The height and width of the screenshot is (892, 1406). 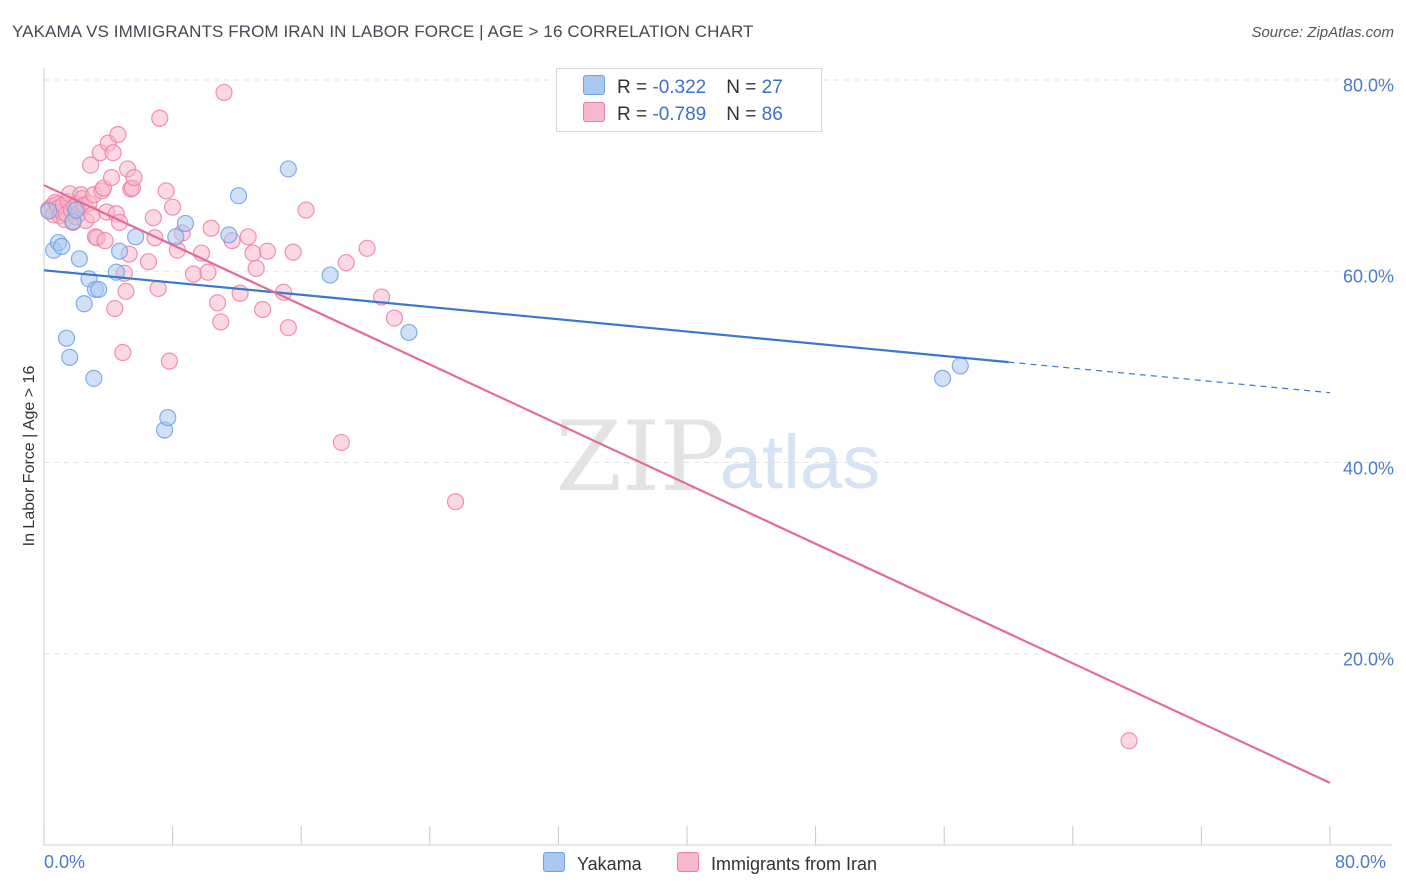 I want to click on legend-swatch-iran, so click(x=594, y=112).